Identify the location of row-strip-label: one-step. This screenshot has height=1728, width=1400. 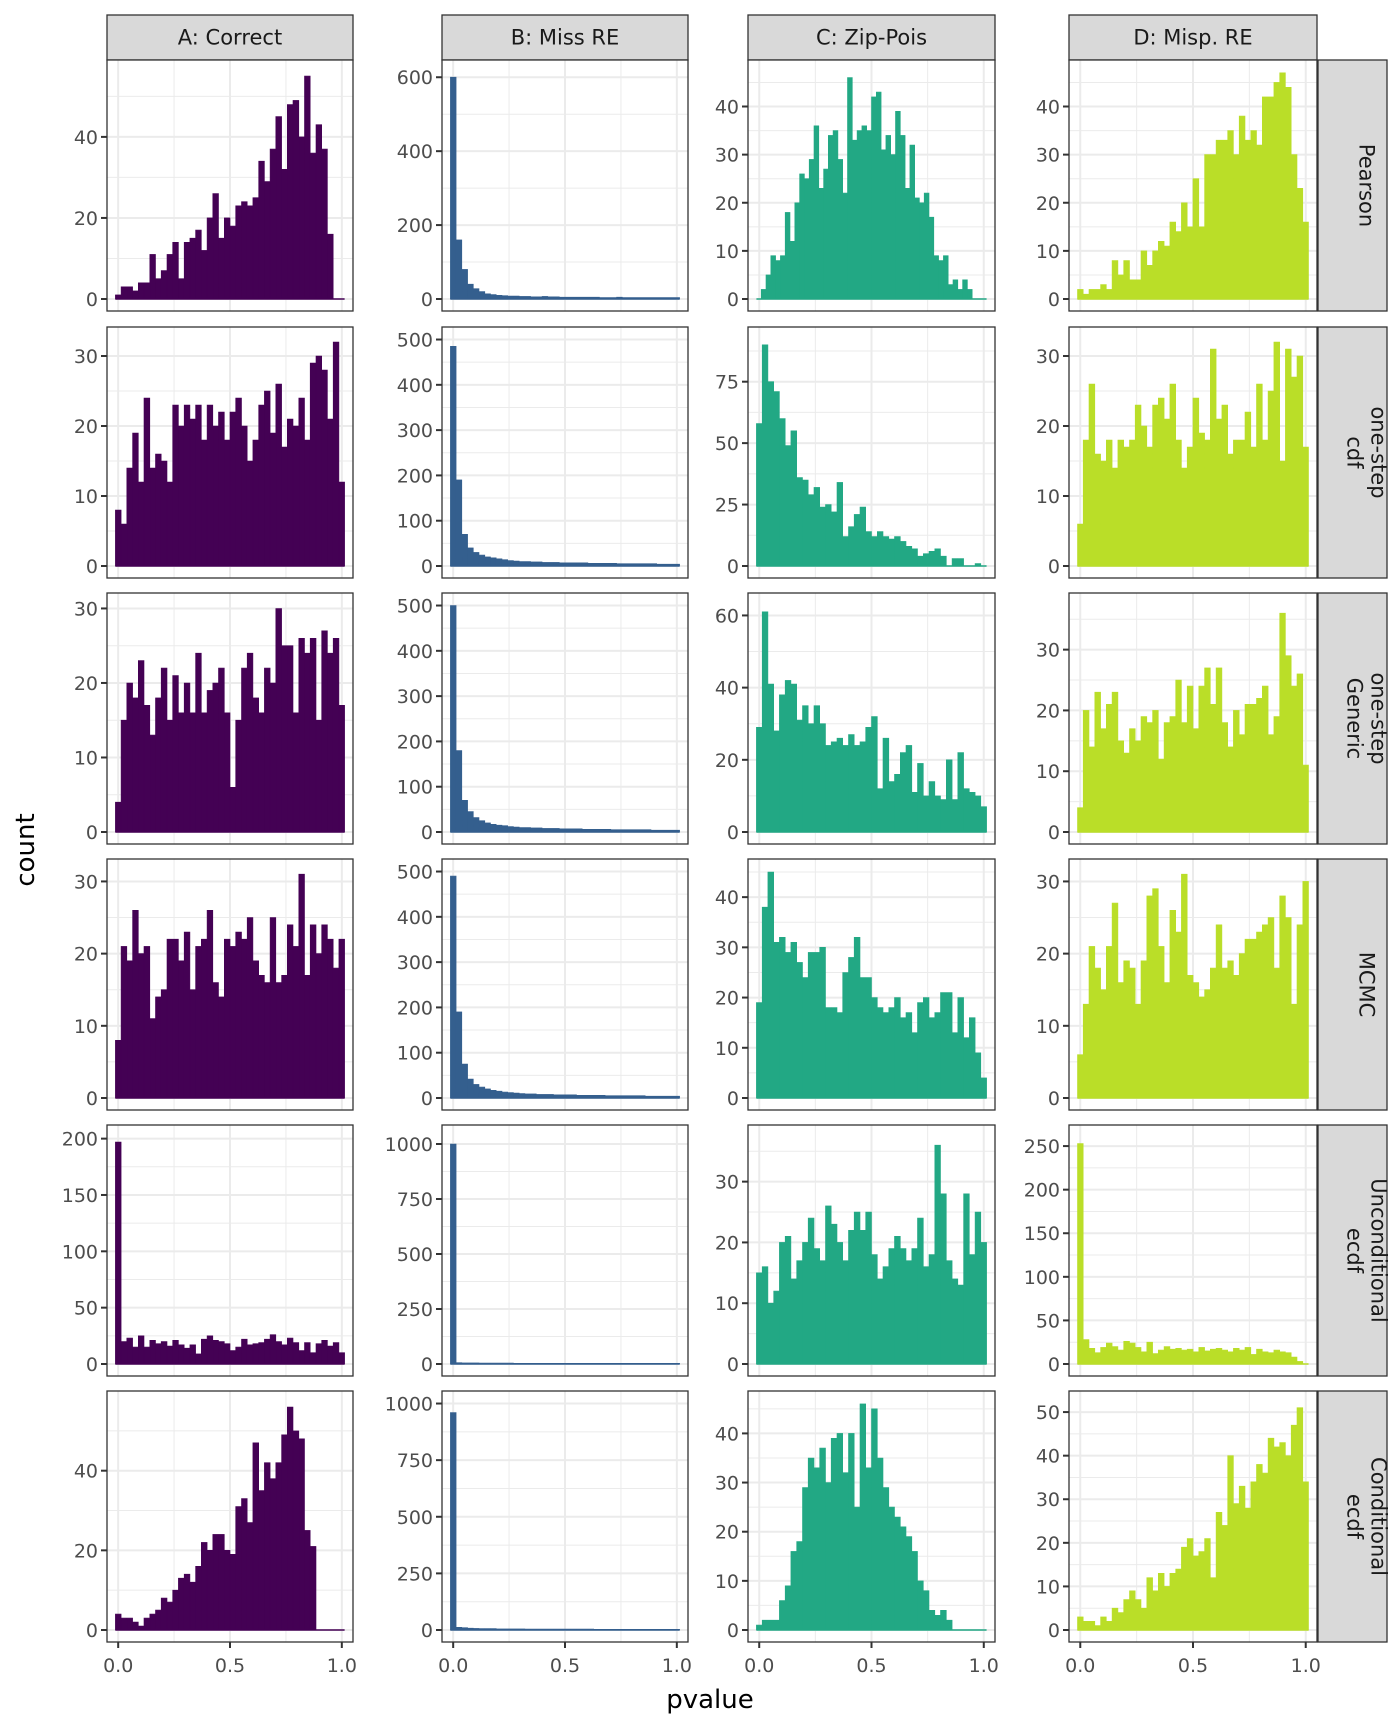
(1379, 718).